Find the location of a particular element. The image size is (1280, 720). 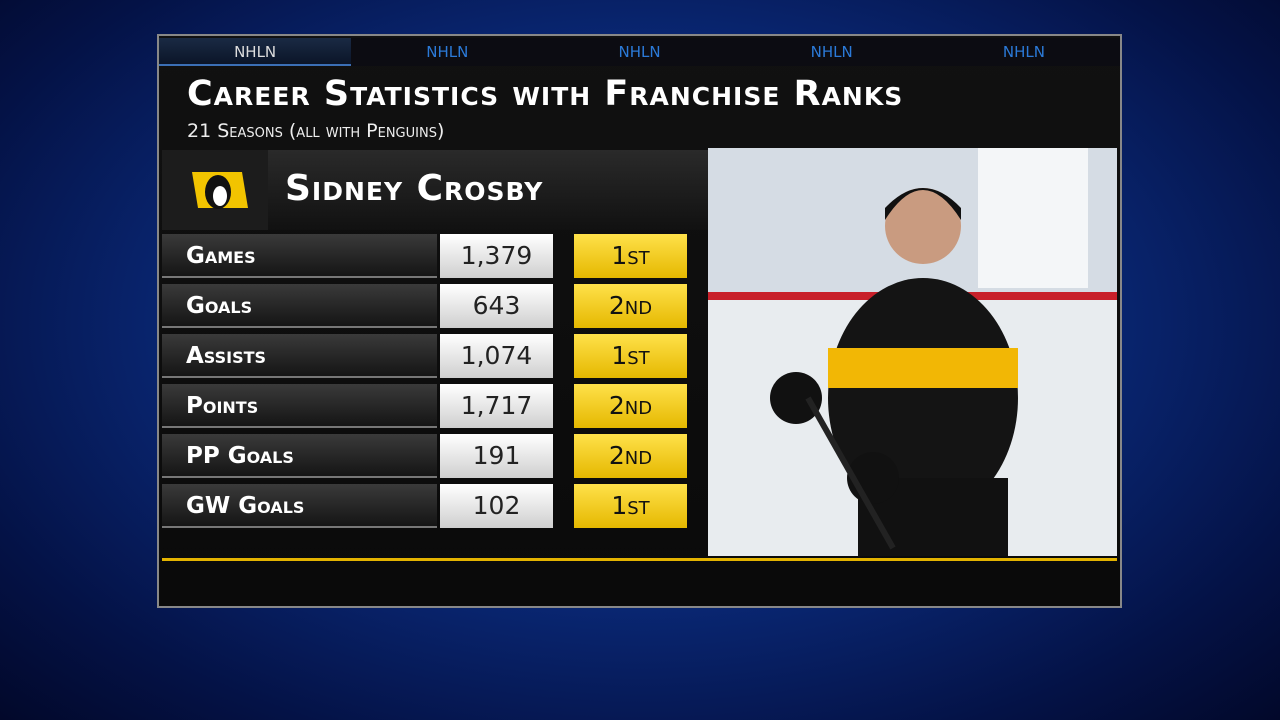

player-name: Sidney Crosby is located at coordinates (414, 188).